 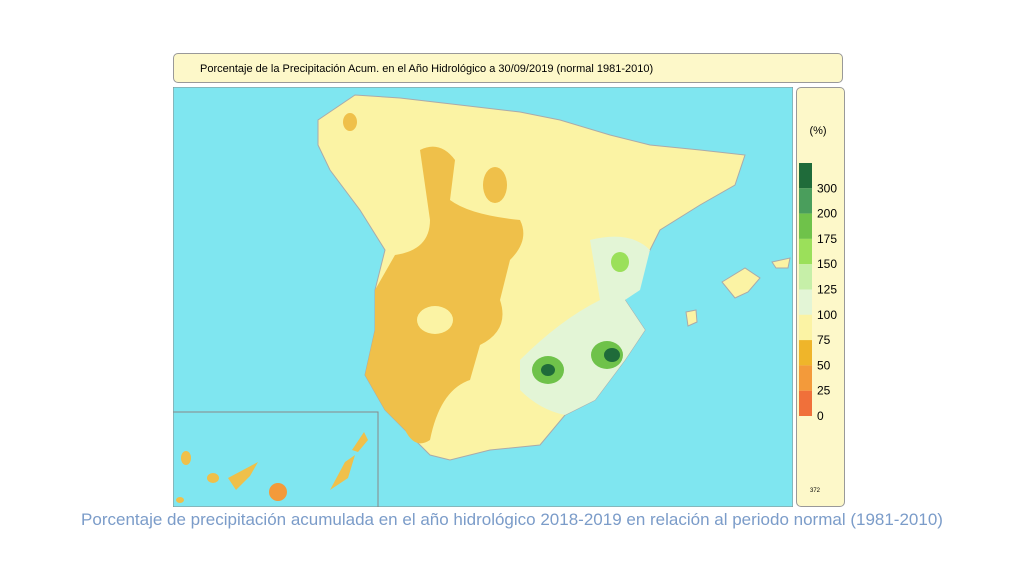 I want to click on legend-label: 175, so click(x=827, y=239).